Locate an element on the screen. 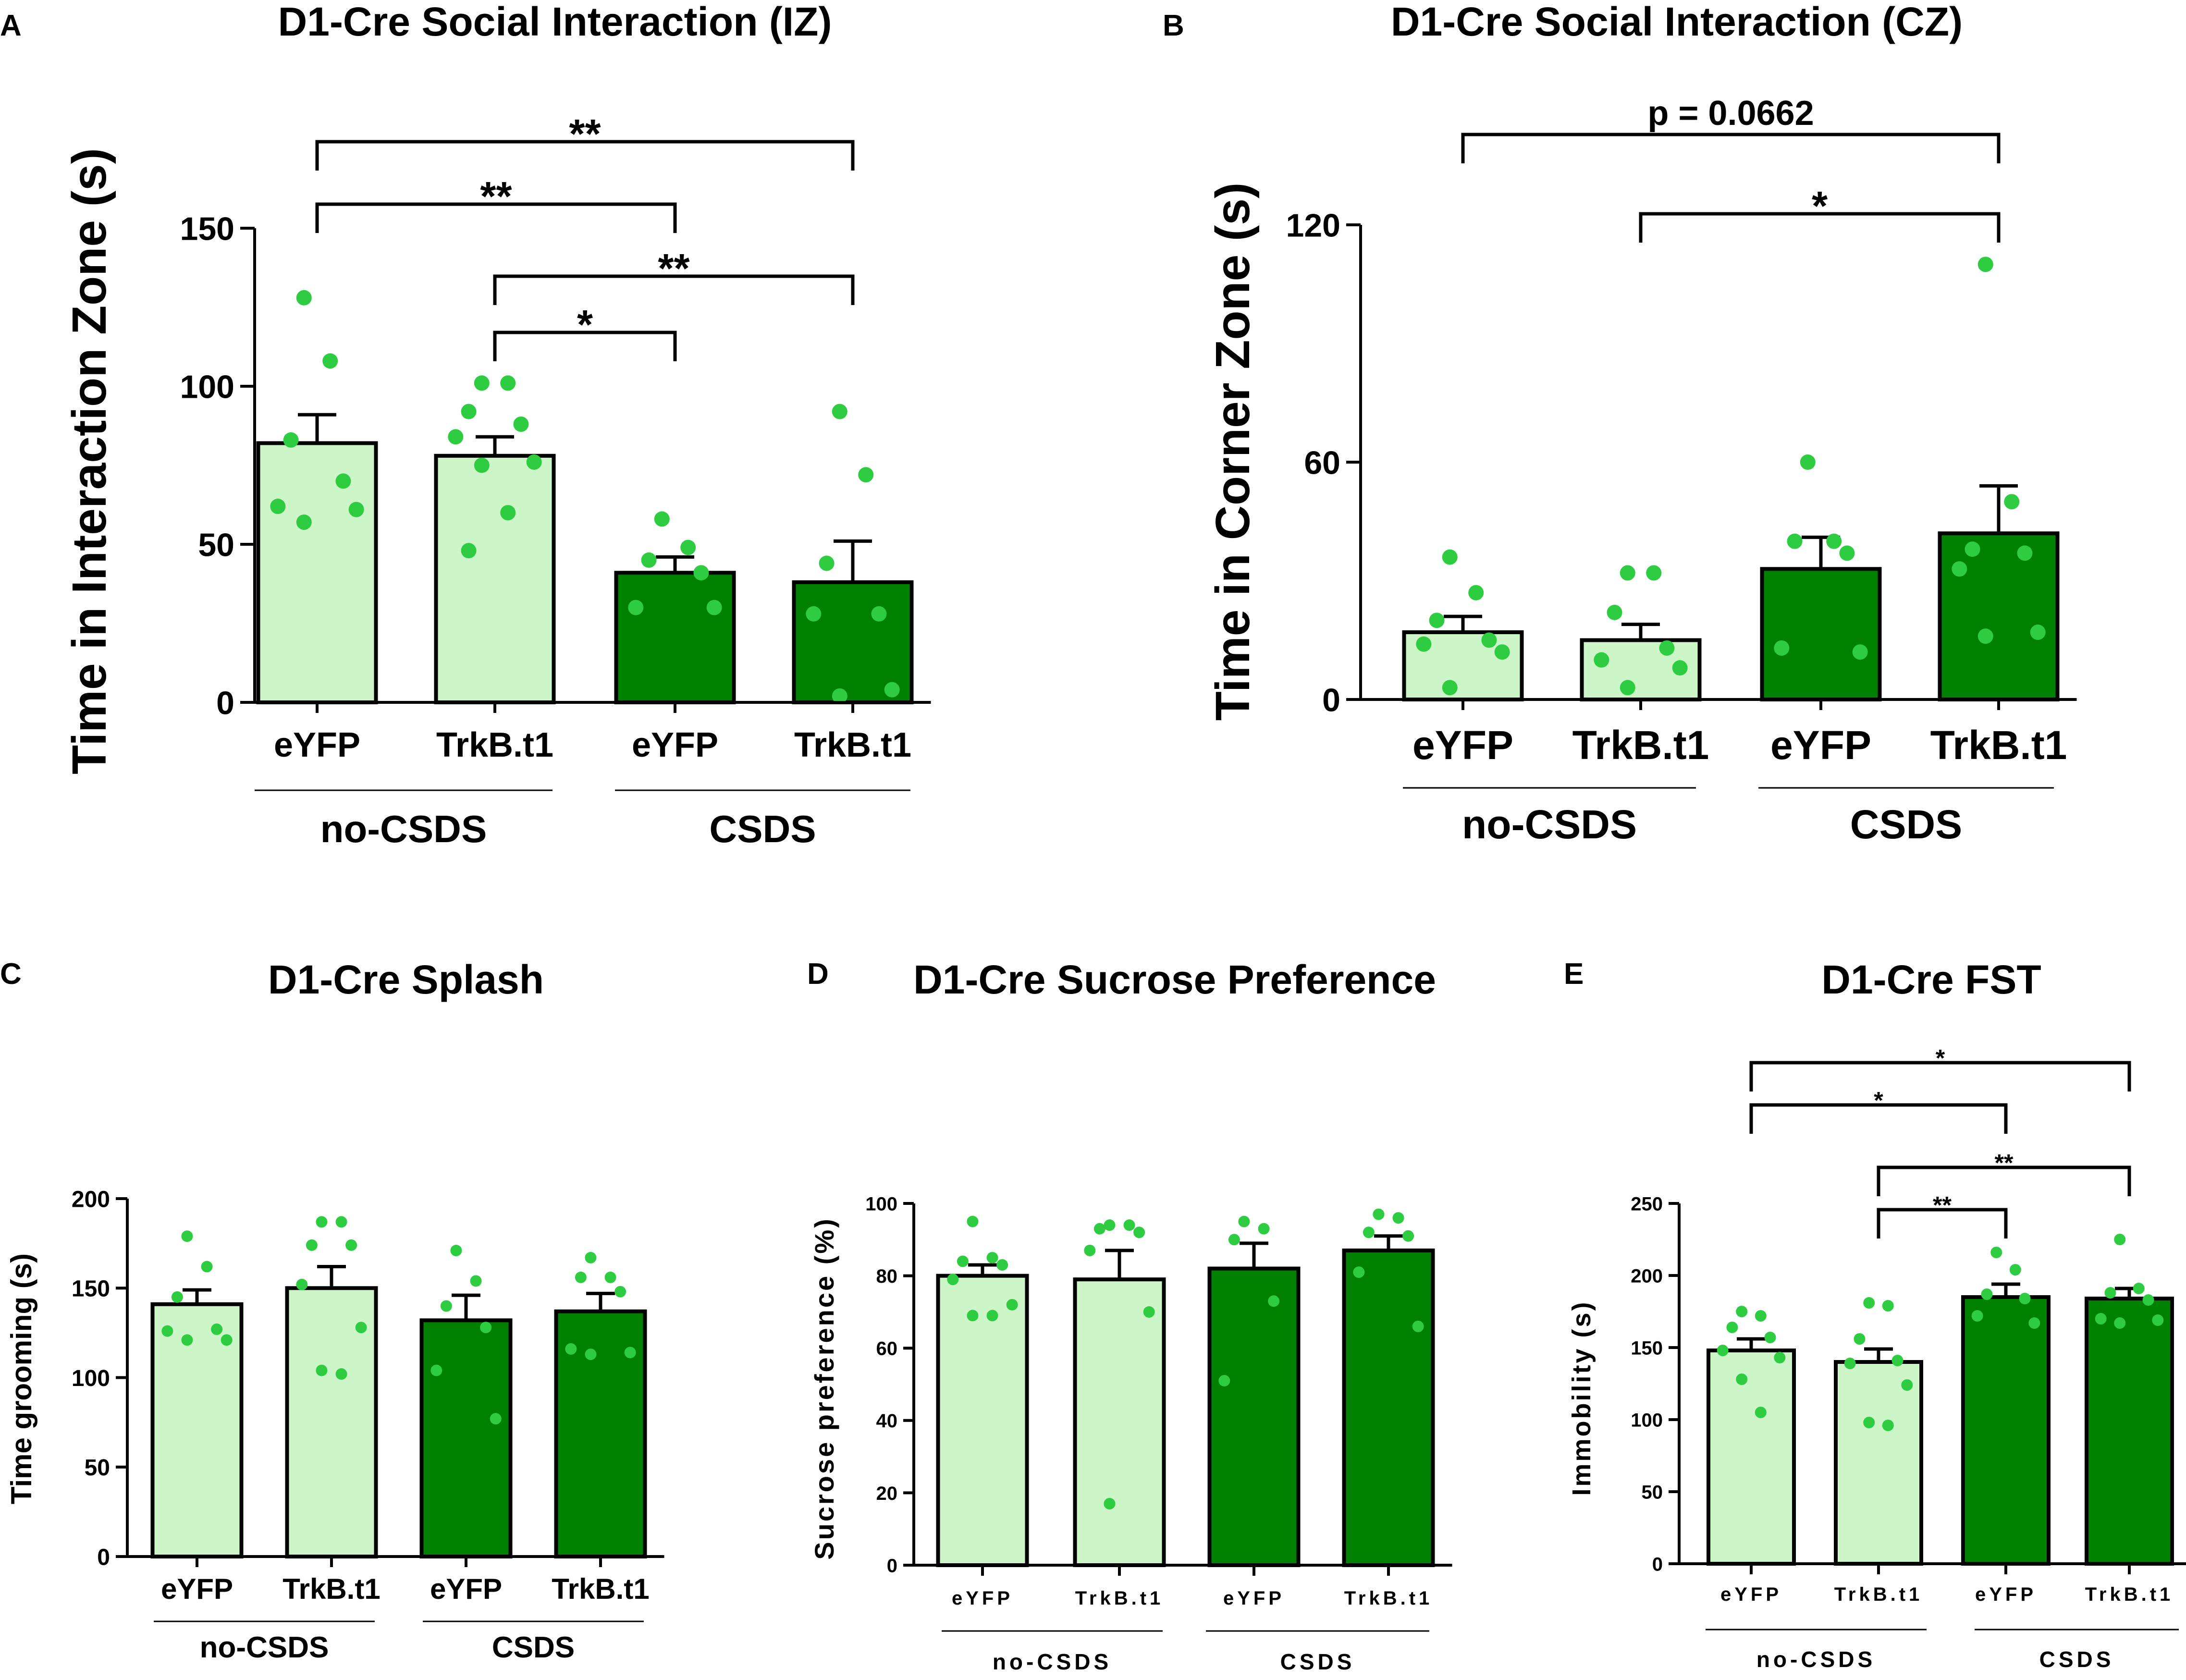 Image resolution: width=2186 pixels, height=1680 pixels. panel-e-y-tick-label: 150 is located at coordinates (1647, 1348).